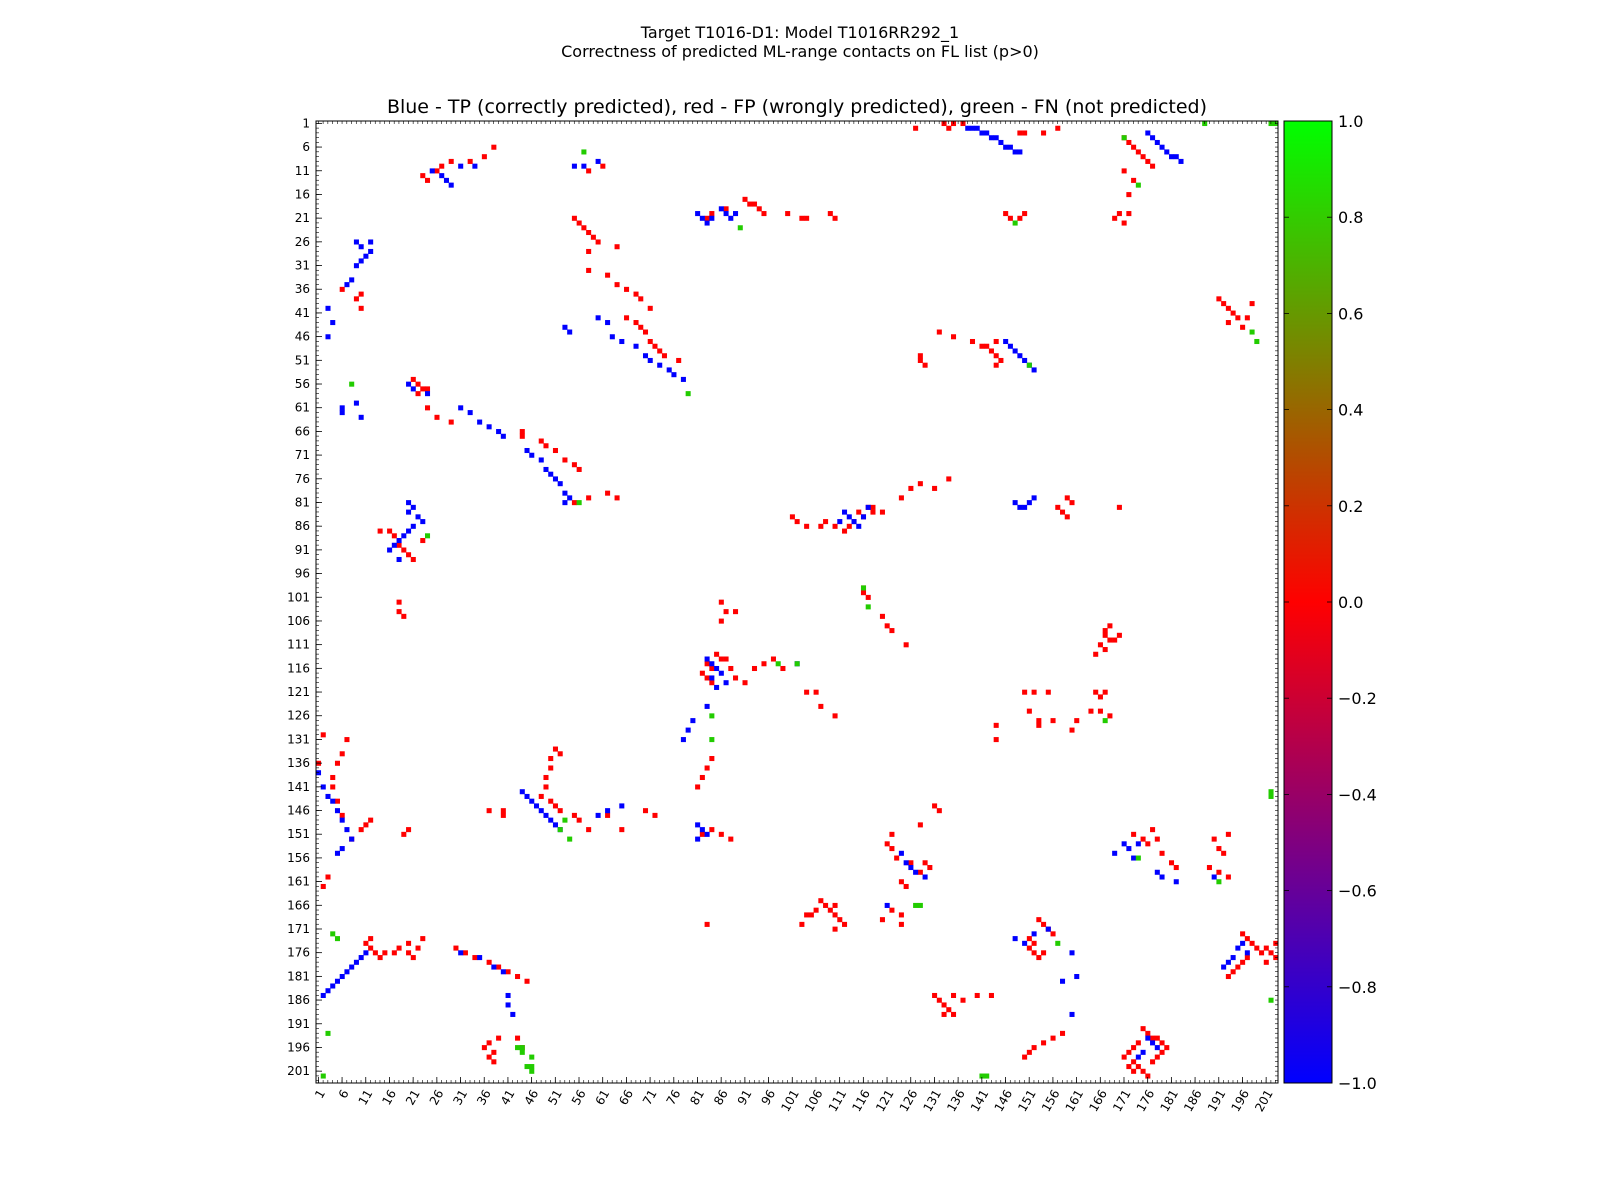 The width and height of the screenshot is (1600, 1200). I want to click on colorbar-tick-label: −1.0, so click(1357, 1083).